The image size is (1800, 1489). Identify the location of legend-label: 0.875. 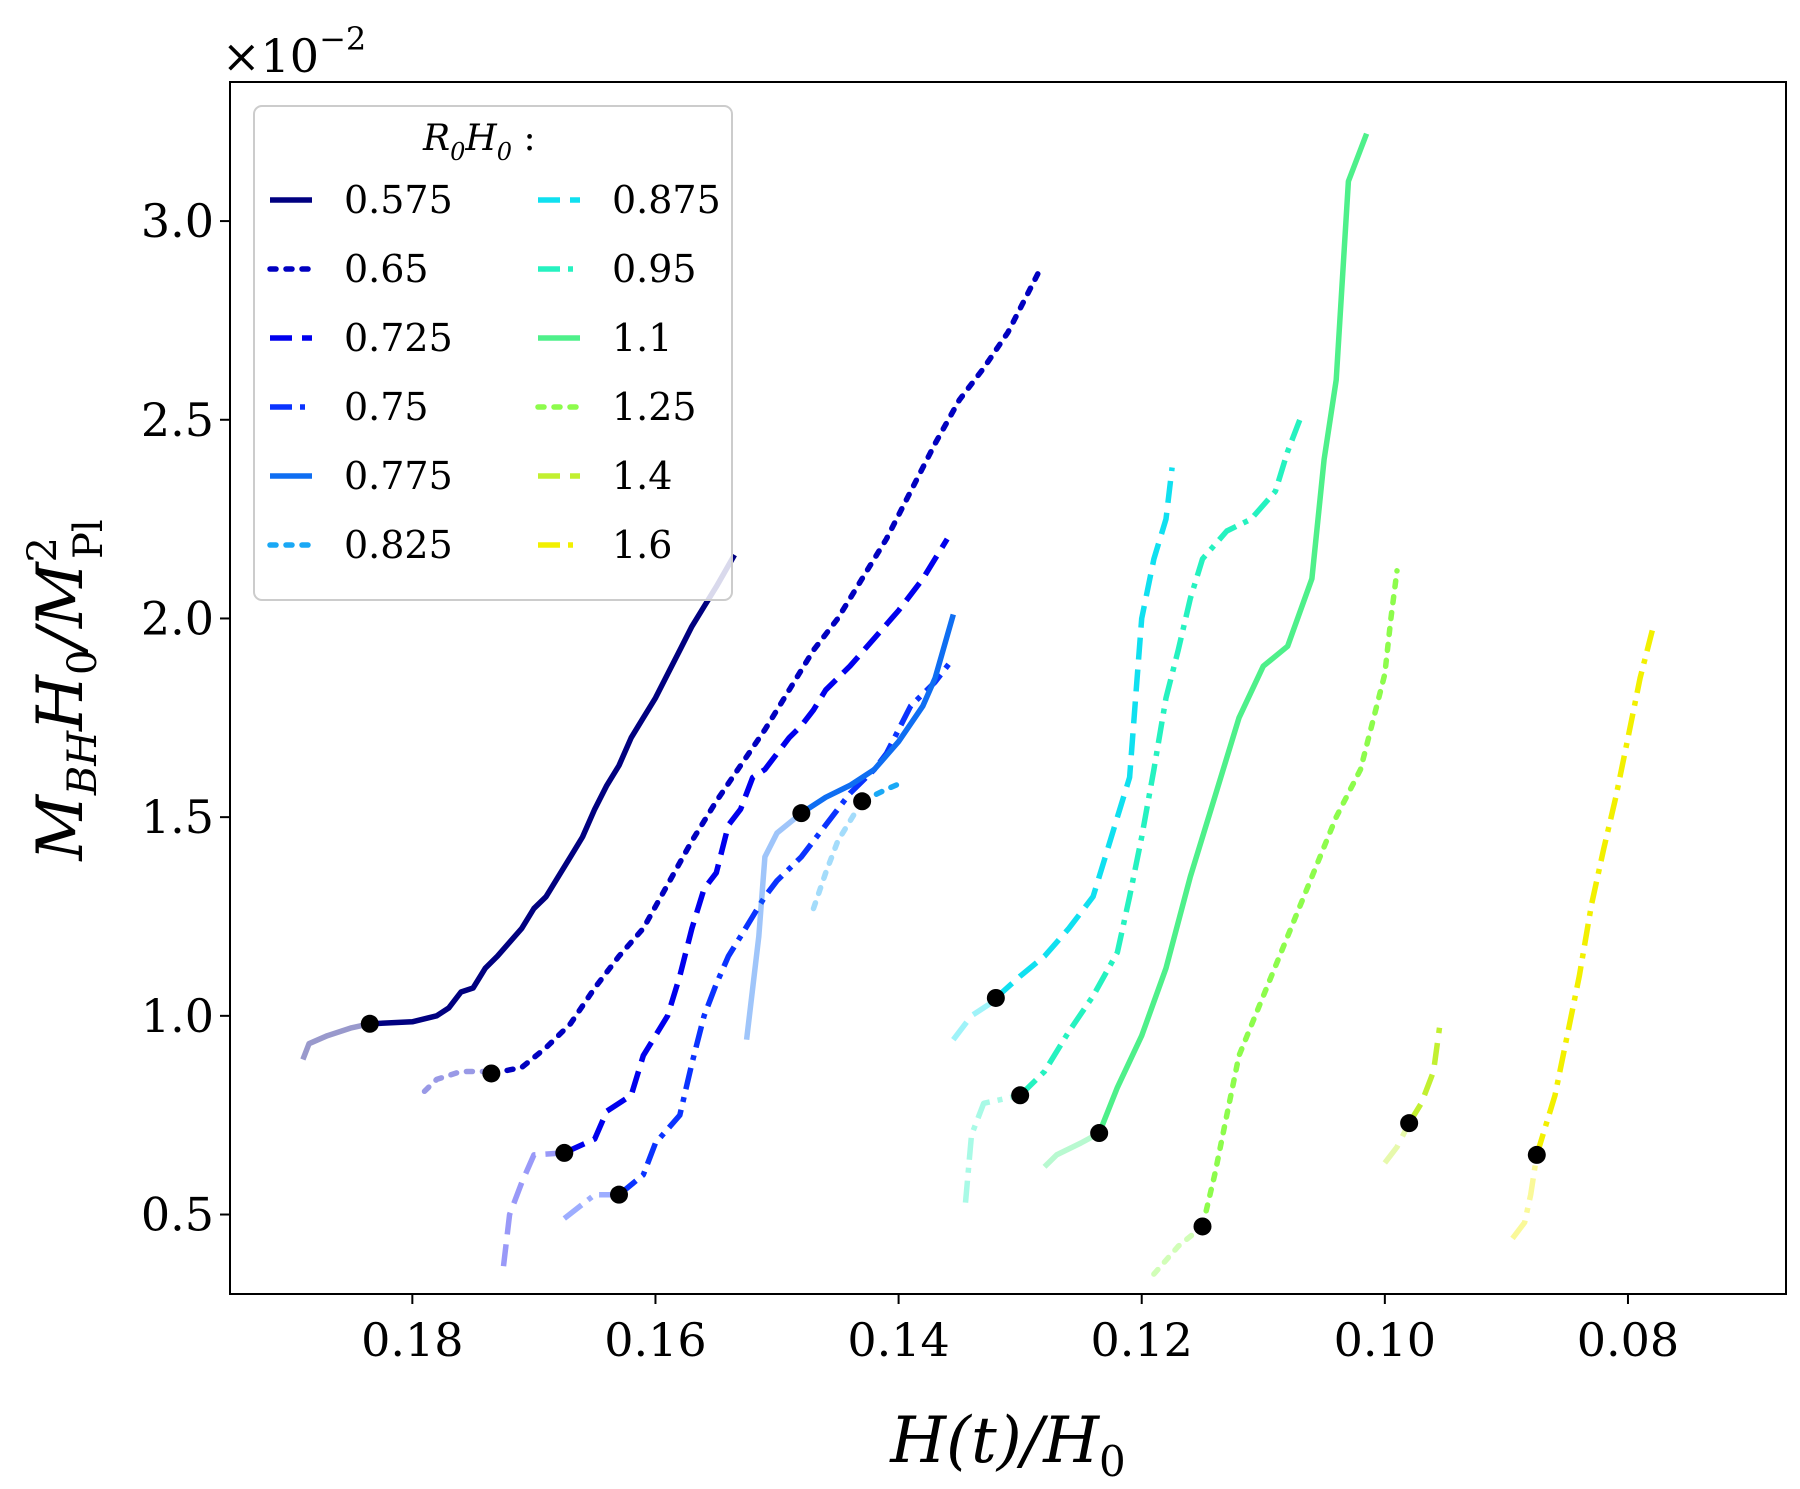
(666, 200).